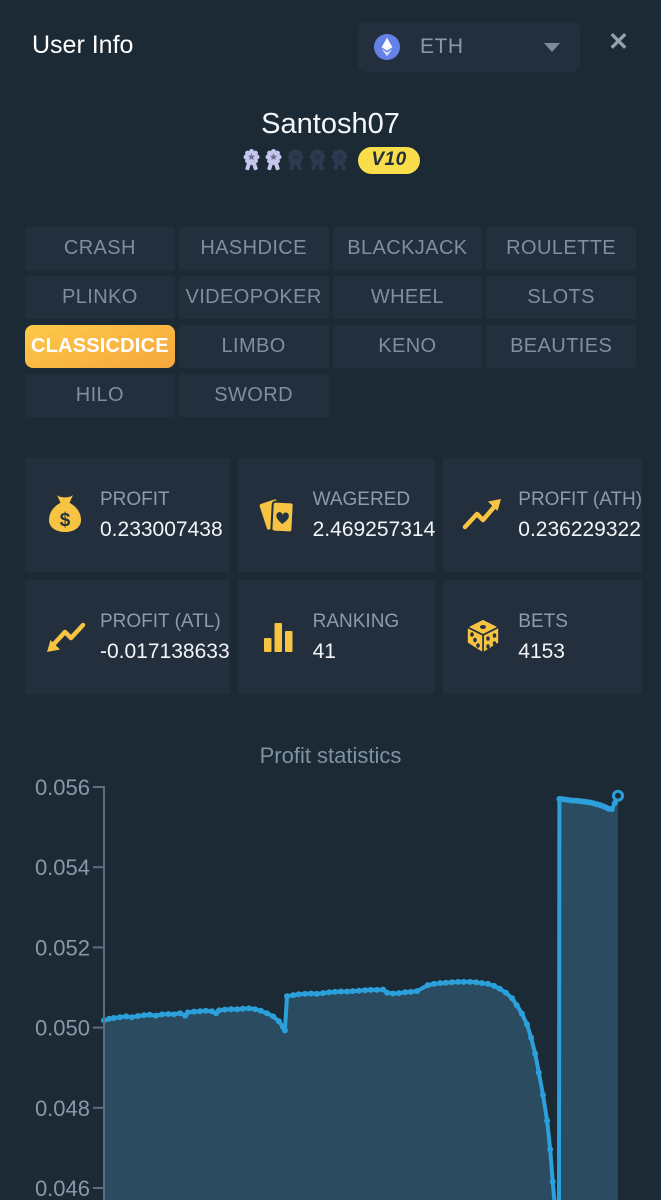 The image size is (661, 1200). What do you see at coordinates (389, 160) in the screenshot?
I see `vip-level-badge: V10` at bounding box center [389, 160].